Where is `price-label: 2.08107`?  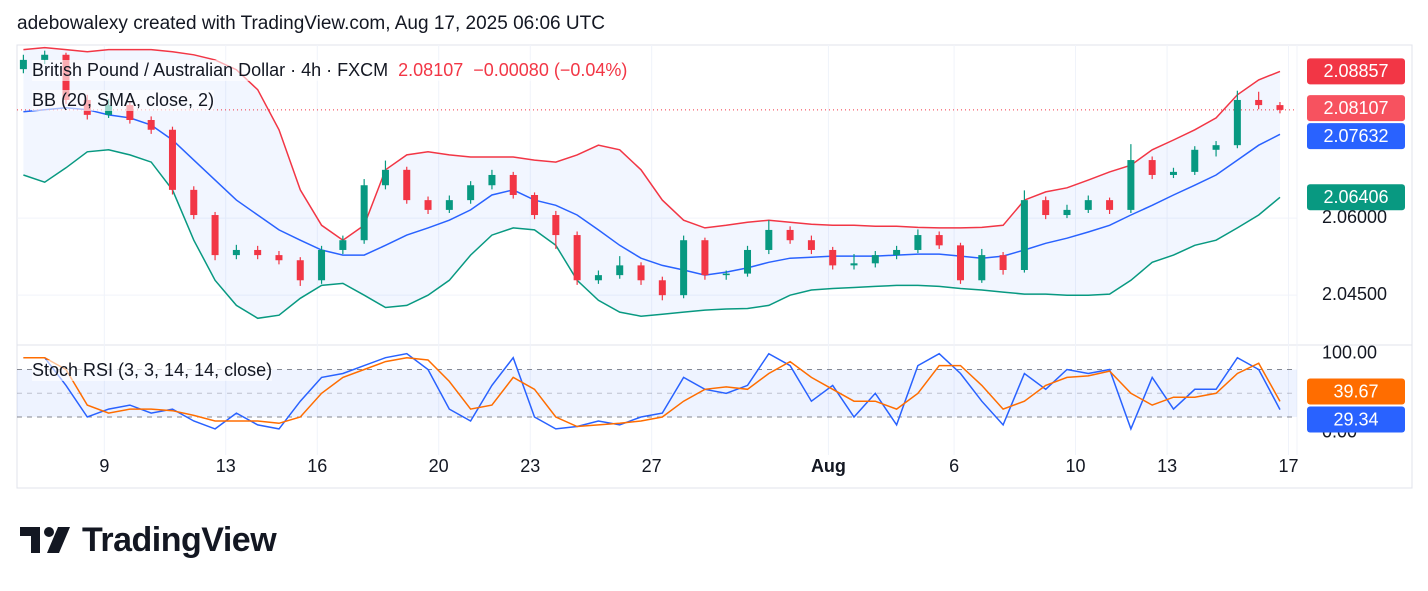
price-label: 2.08107 is located at coordinates (1355, 108).